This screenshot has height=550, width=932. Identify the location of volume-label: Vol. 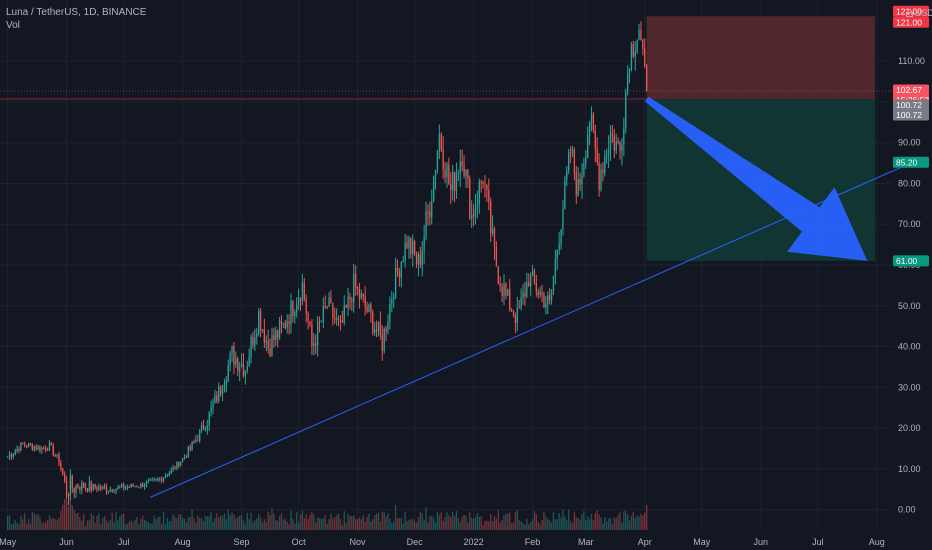
(13, 25).